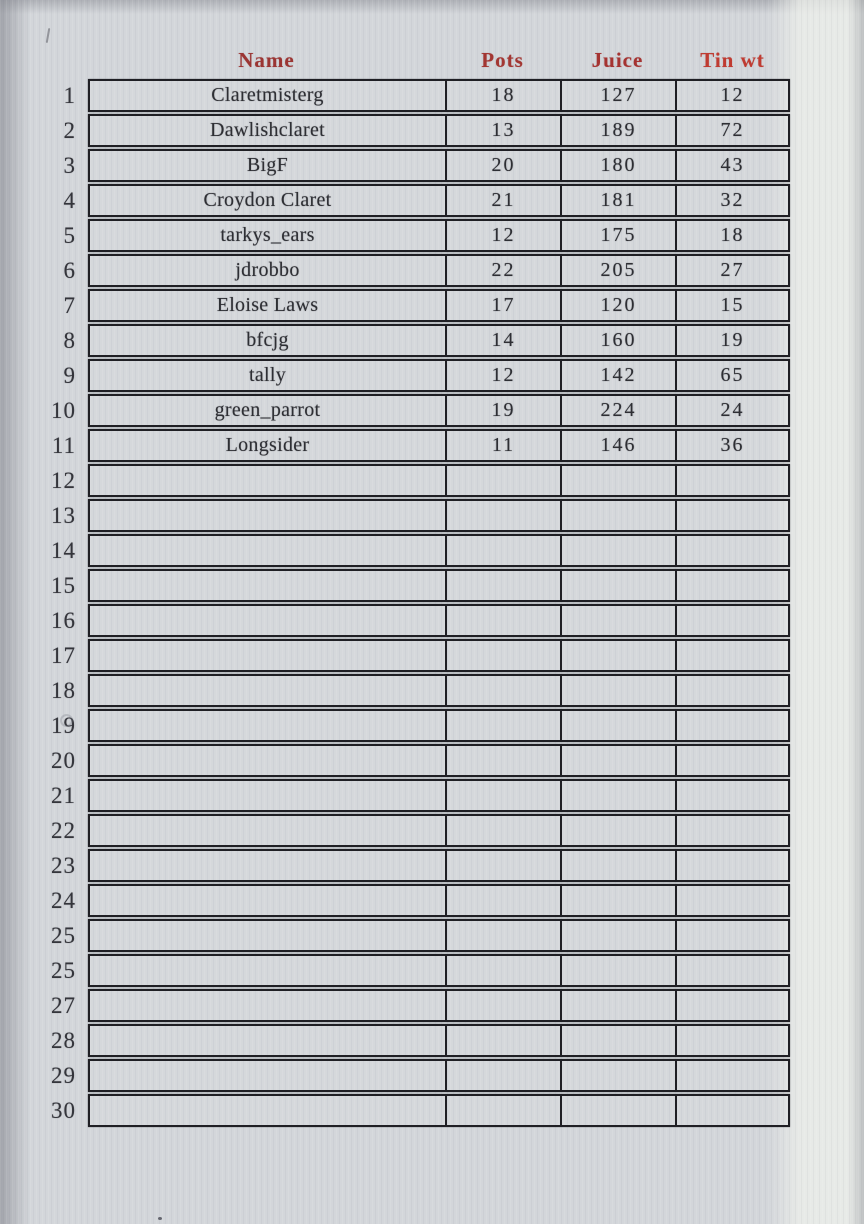 This screenshot has width=864, height=1224. Describe the element at coordinates (617, 165) in the screenshot. I see `cell-juice: 180` at that location.